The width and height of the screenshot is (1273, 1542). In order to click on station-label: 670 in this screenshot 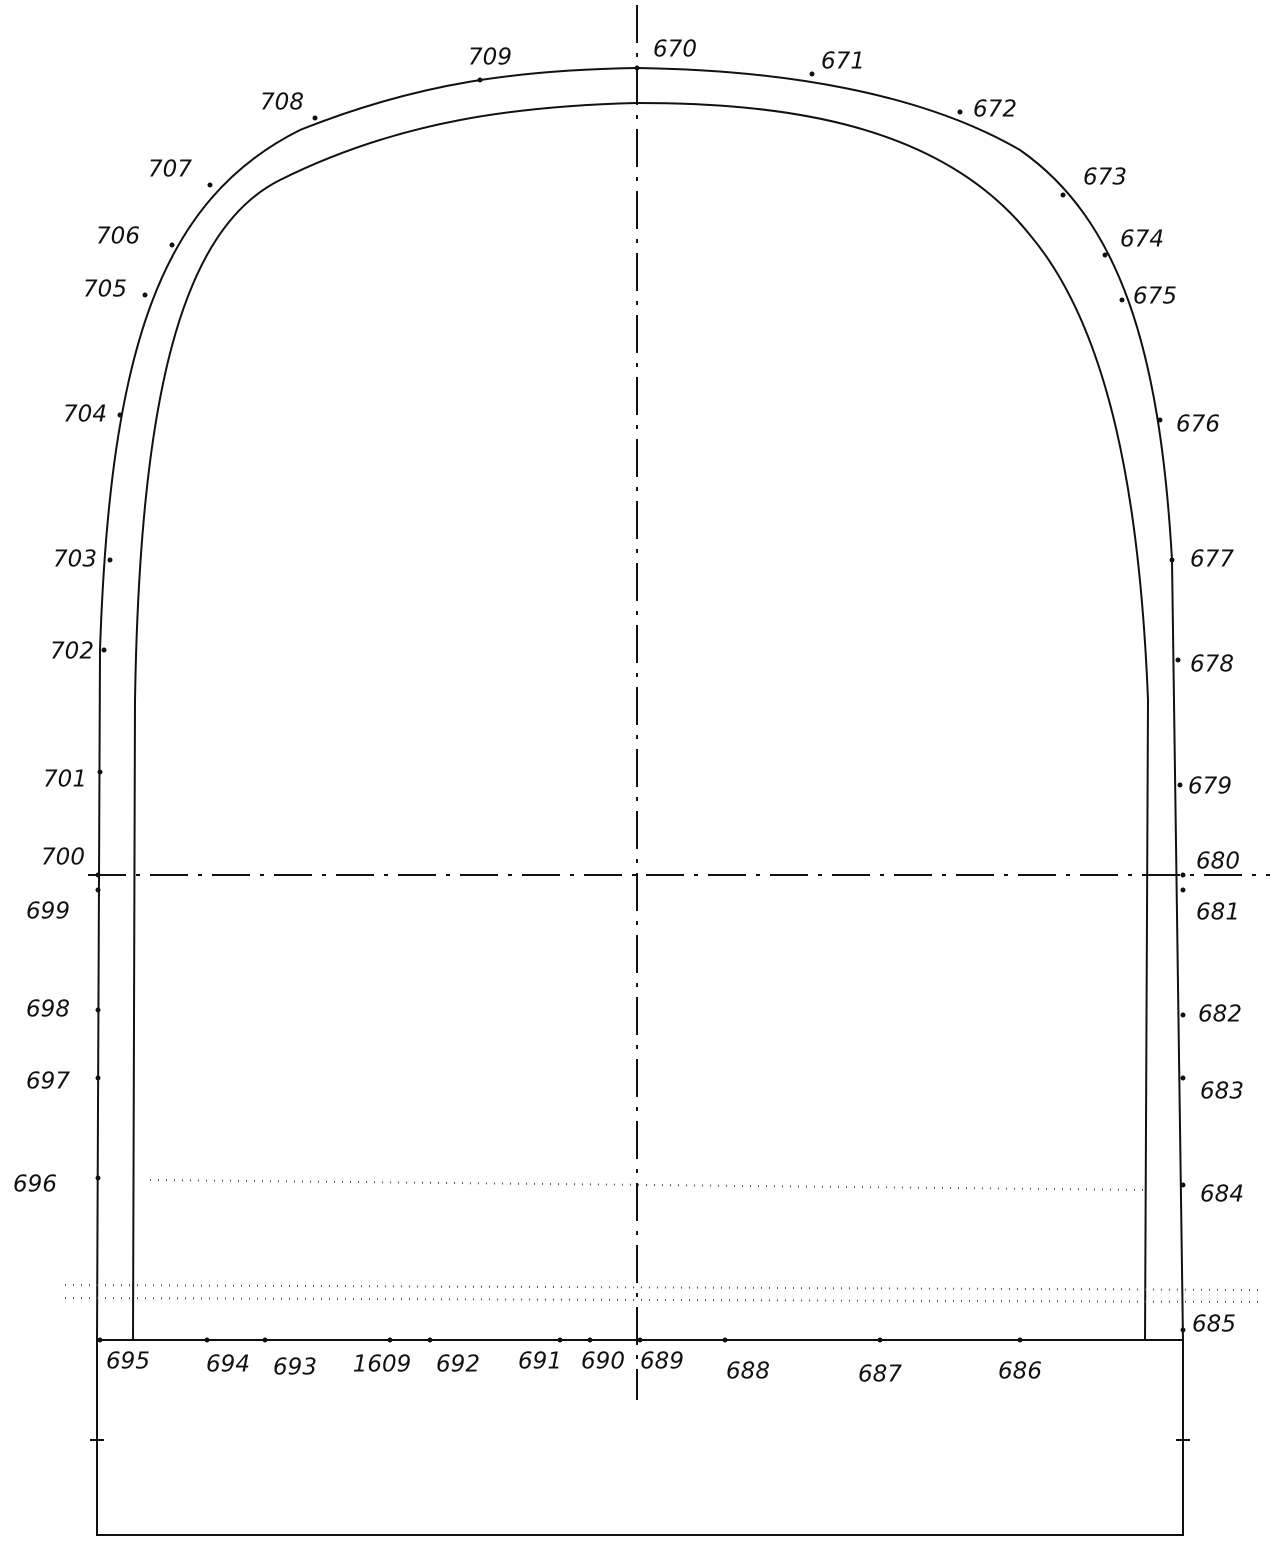, I will do `click(675, 50)`.